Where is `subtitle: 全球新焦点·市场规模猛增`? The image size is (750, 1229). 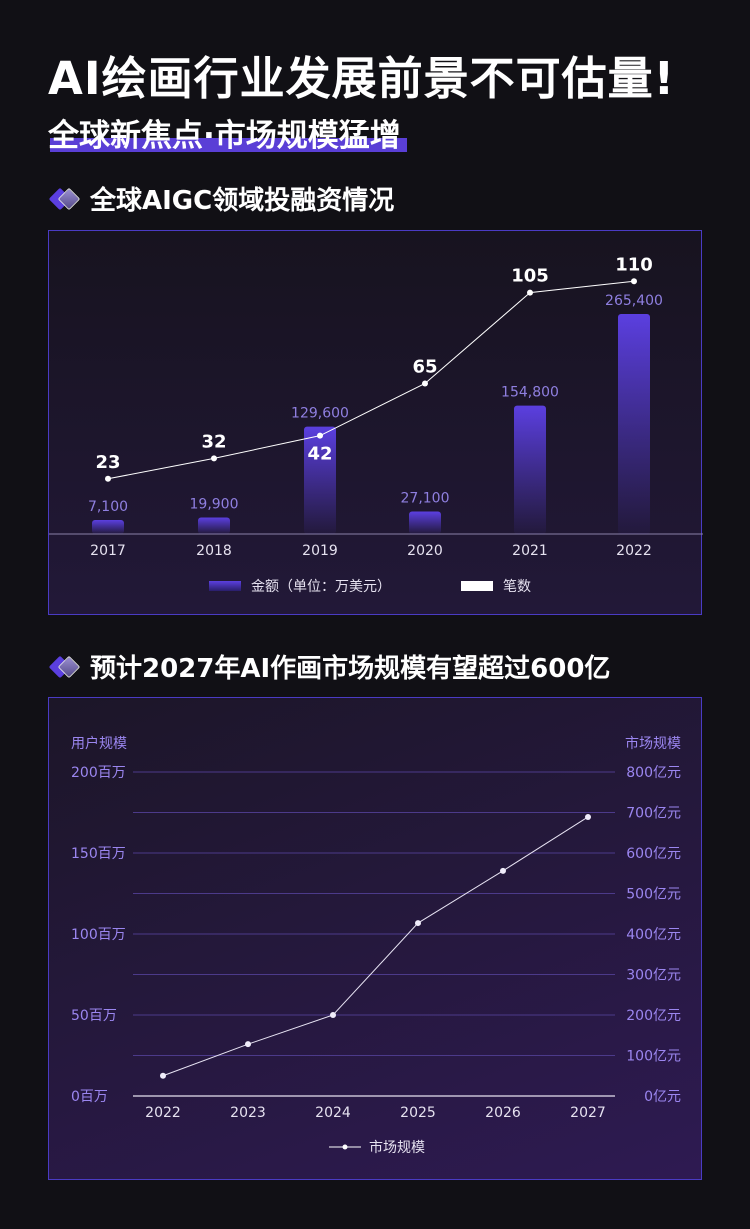 subtitle: 全球新焦点·市场规模猛增 is located at coordinates (227, 132).